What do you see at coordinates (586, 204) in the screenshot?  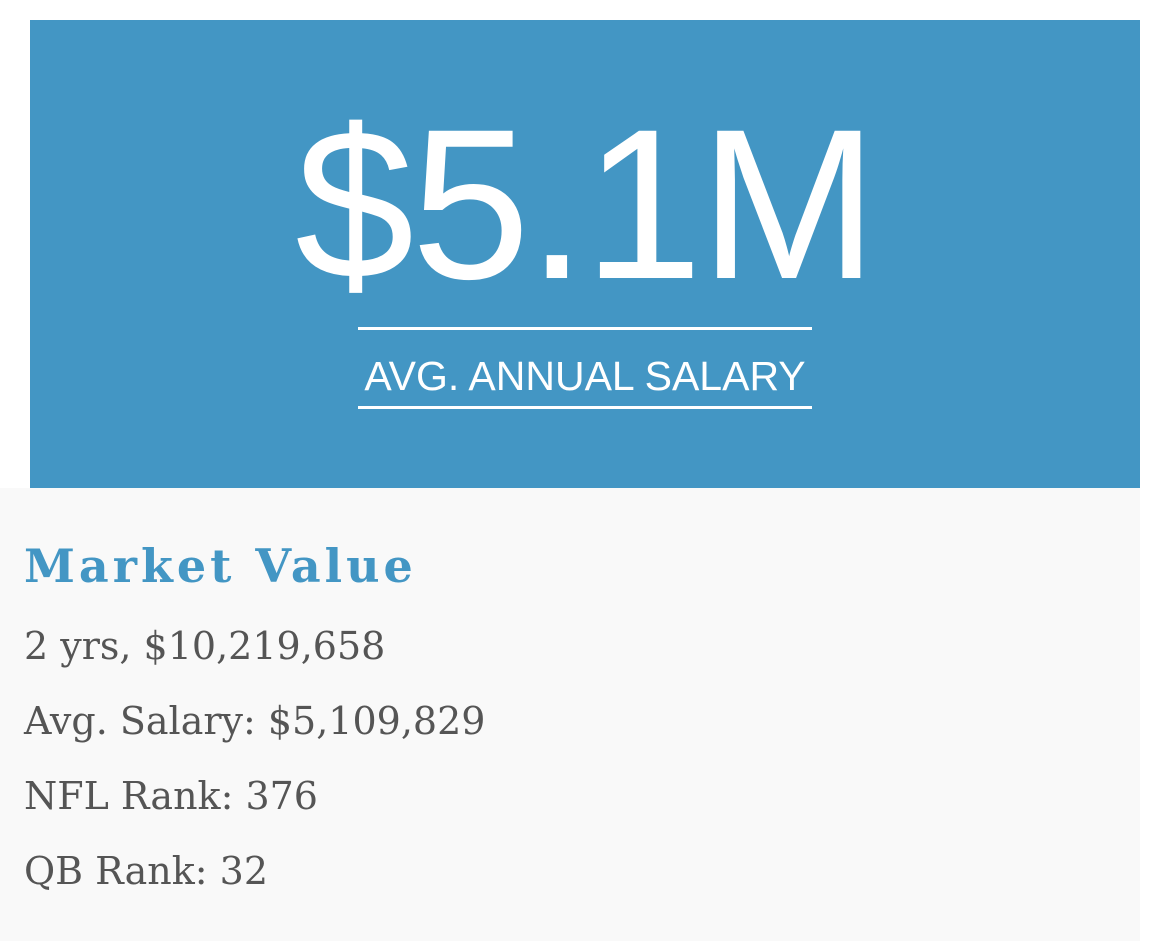 I see `average-salary-value: $5.1M` at bounding box center [586, 204].